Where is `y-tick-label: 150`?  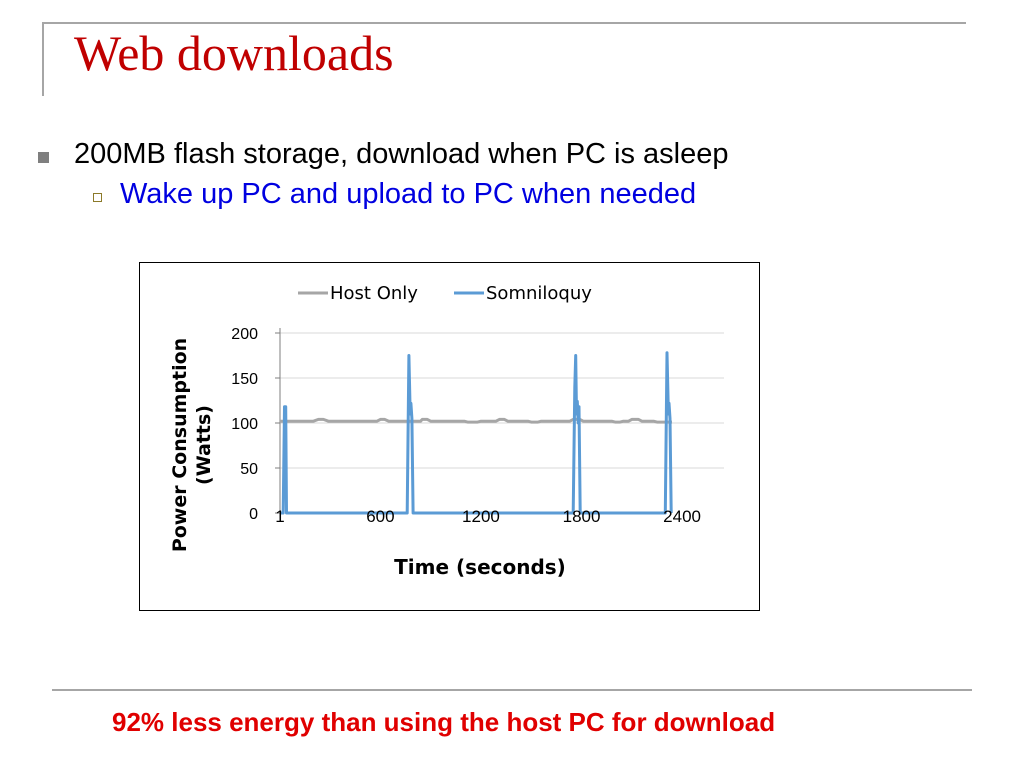 y-tick-label: 150 is located at coordinates (244, 379).